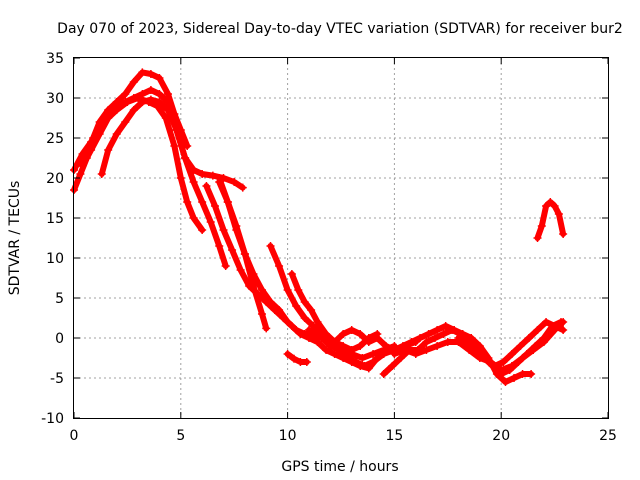 The width and height of the screenshot is (640, 480). I want to click on y-tick-label: 10, so click(55, 259).